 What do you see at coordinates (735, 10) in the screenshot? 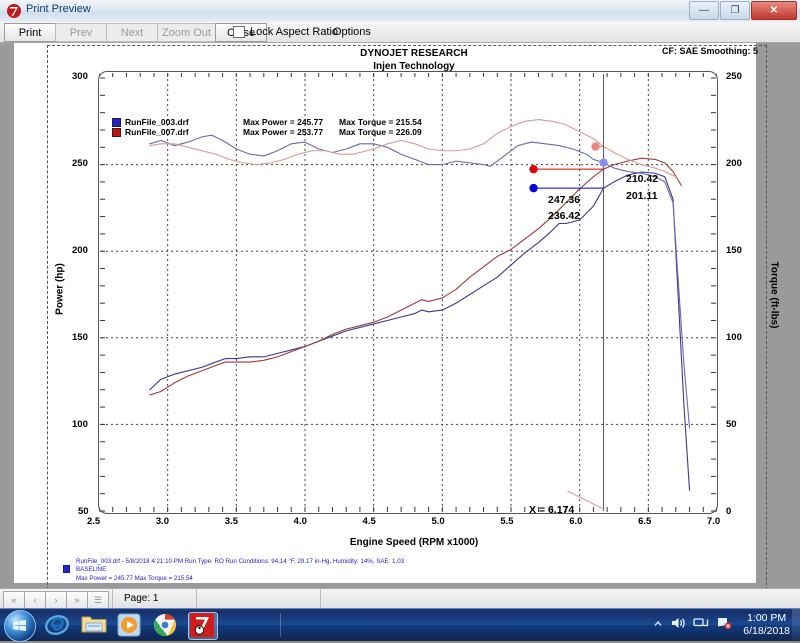
I see `restore-button: ❐` at bounding box center [735, 10].